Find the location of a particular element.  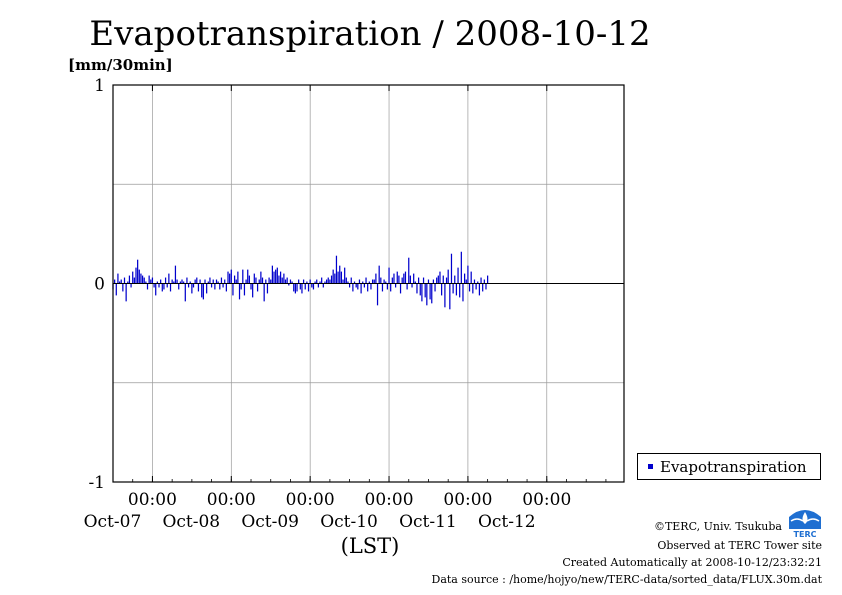

credit-site: Observed at TERC Tower site is located at coordinates (739, 545).